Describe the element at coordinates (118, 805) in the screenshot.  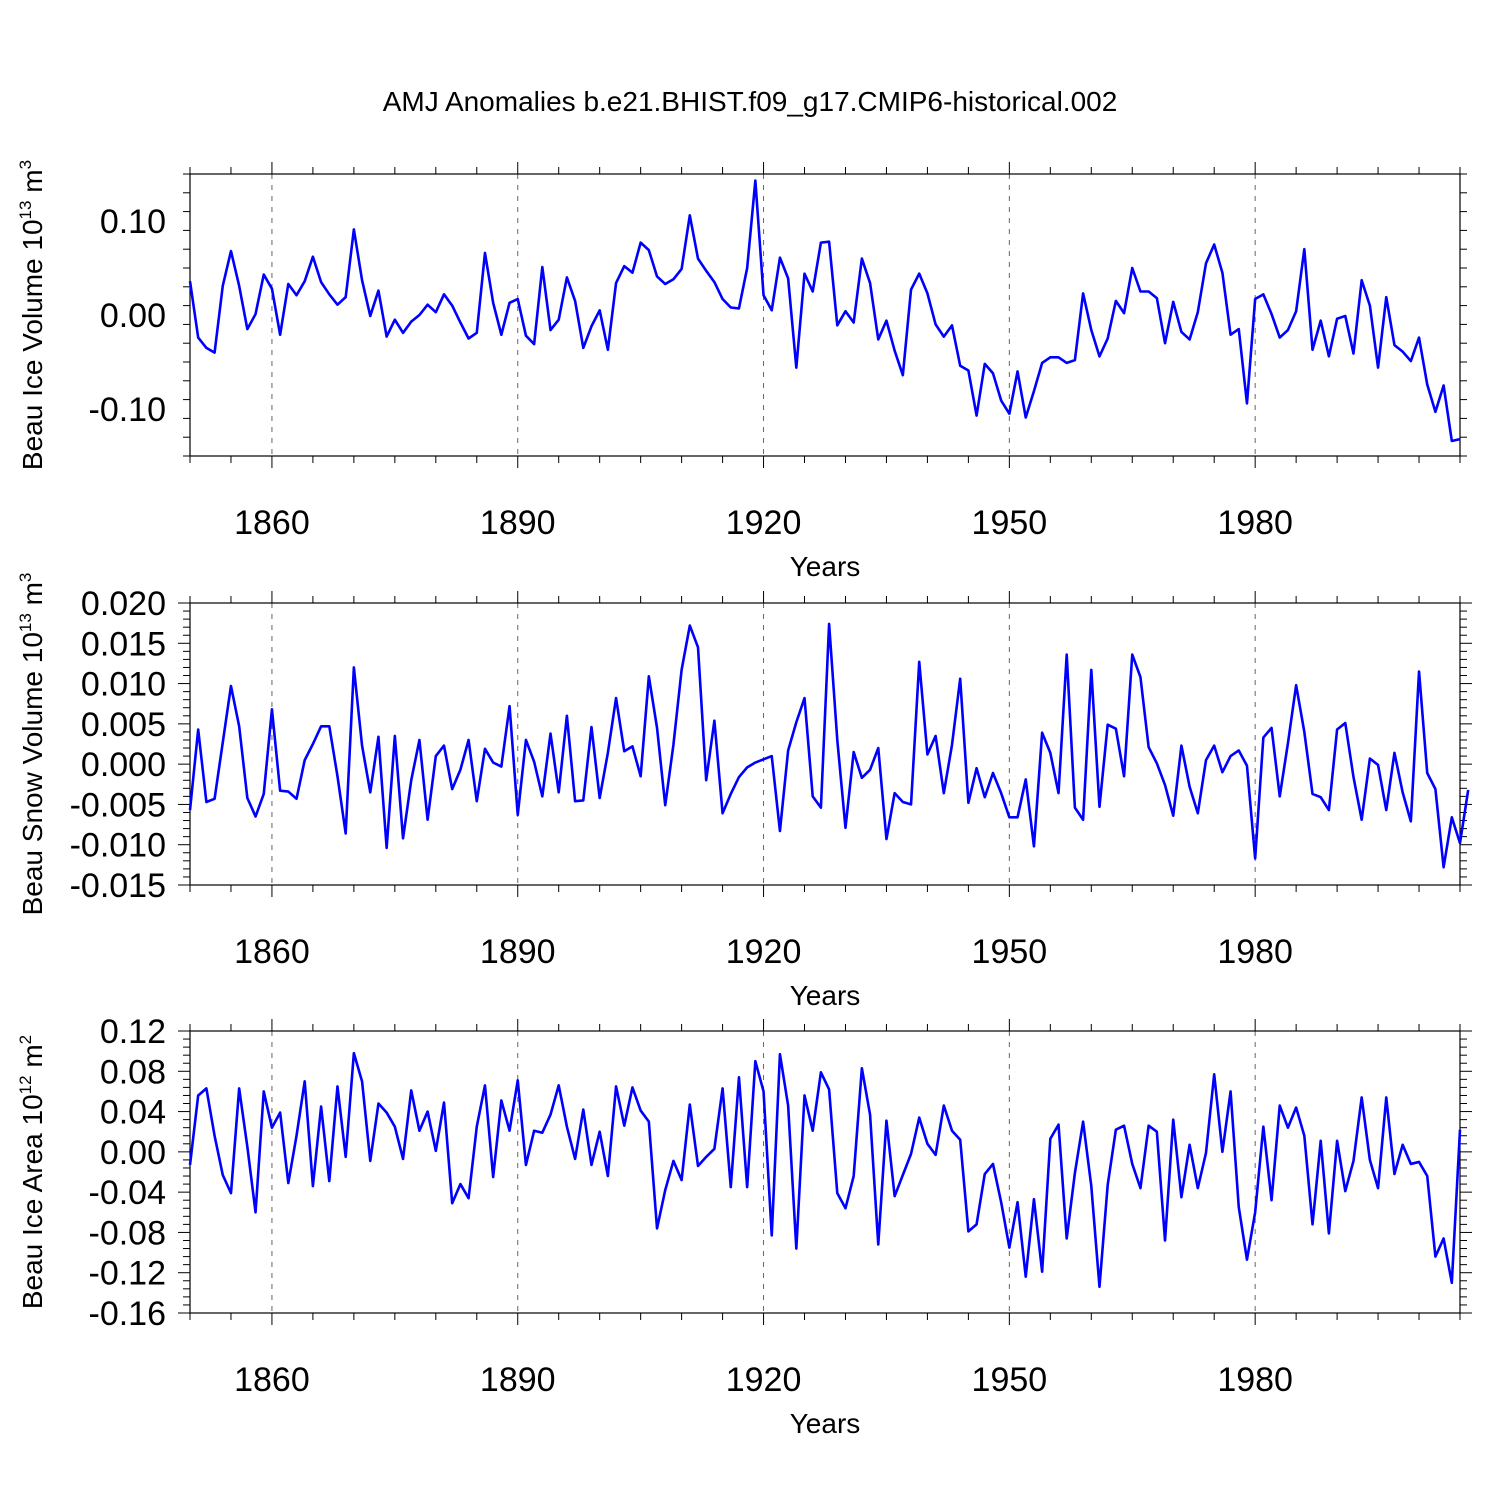
I see `y-tick-label: -0.005` at that location.